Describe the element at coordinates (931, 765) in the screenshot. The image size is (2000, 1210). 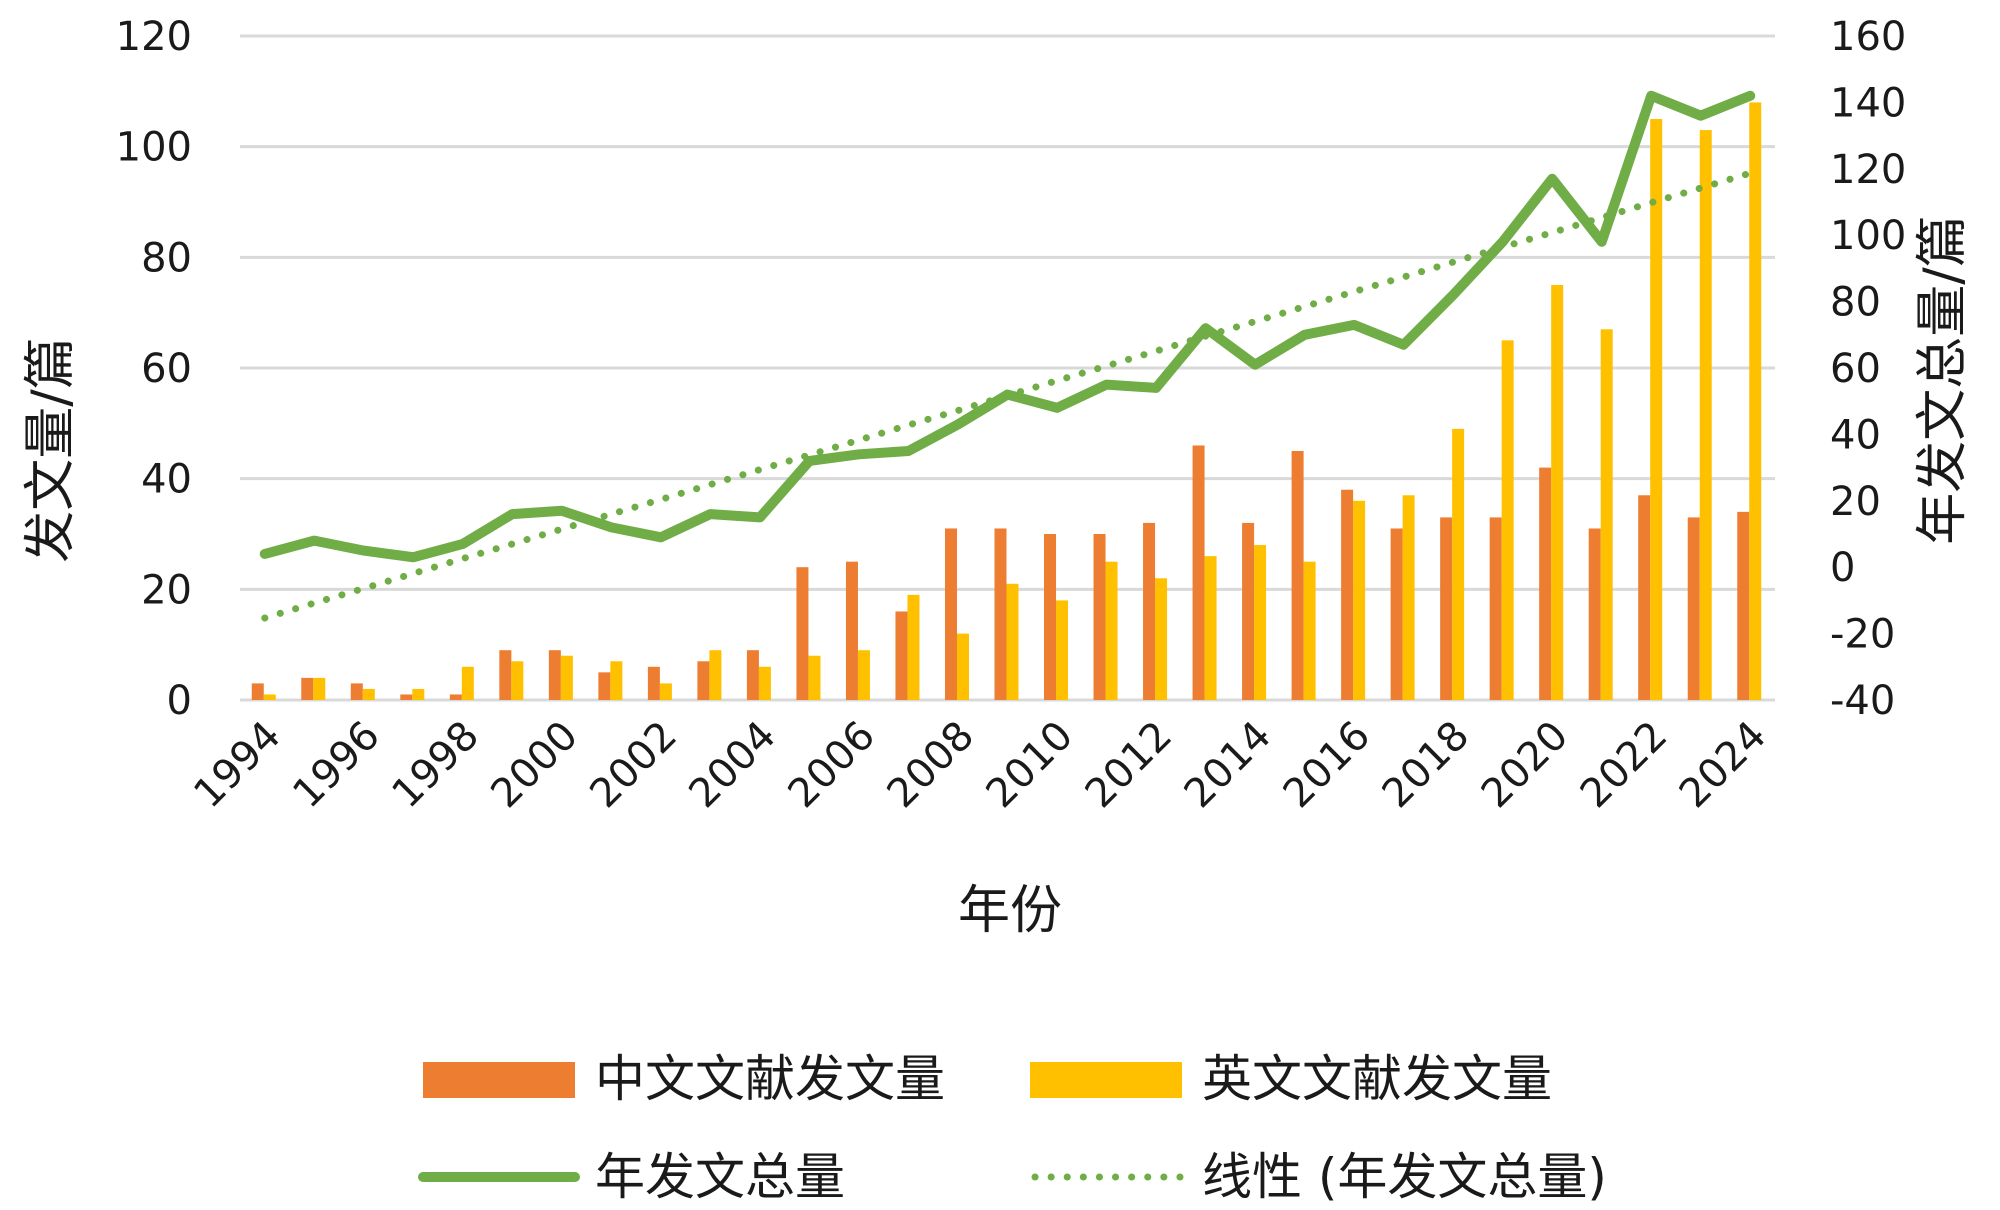
I see `x-tick-label: 2008` at that location.